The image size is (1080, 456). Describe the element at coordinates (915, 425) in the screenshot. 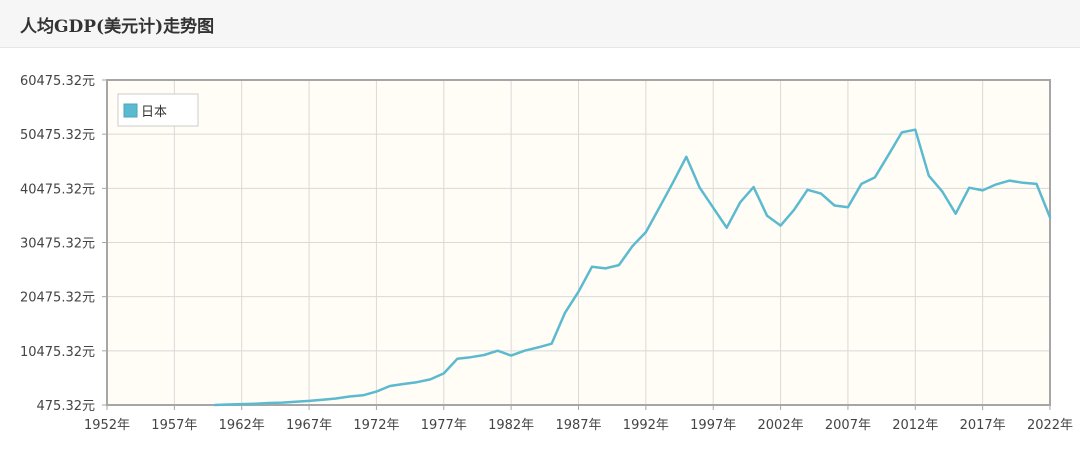

I see `x-tick-label: 2012年` at that location.